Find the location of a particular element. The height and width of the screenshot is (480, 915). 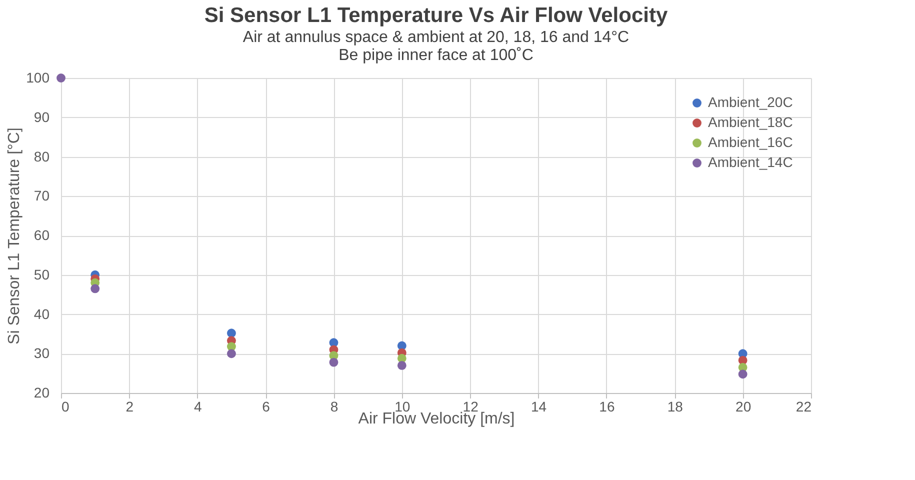

x-tick-label: 0 is located at coordinates (66, 406).